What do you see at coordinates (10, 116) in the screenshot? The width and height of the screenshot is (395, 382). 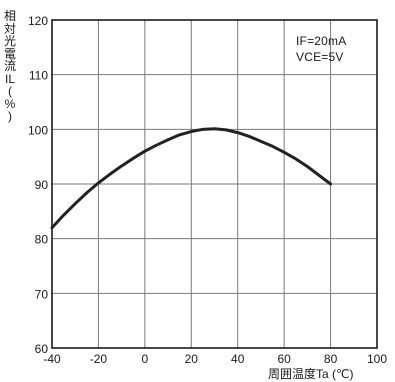 I see `y-axis-label-char: )` at bounding box center [10, 116].